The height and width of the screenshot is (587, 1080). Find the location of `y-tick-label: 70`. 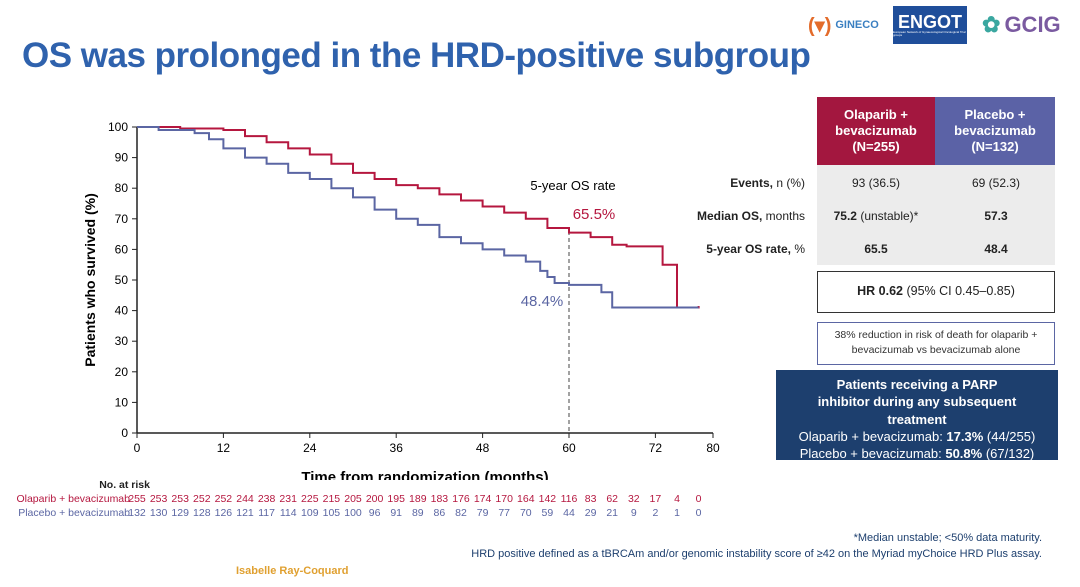

y-tick-label: 70 is located at coordinates (122, 219).